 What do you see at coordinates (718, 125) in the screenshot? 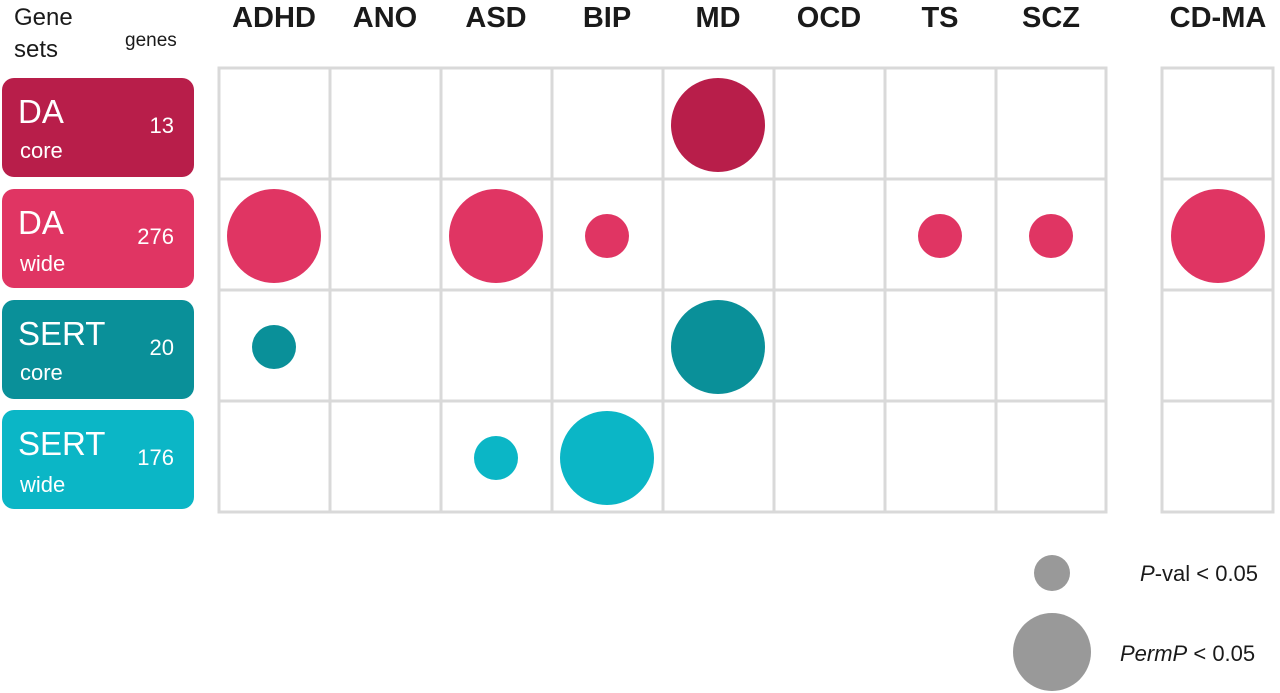
I see `bubble-da-core-md` at bounding box center [718, 125].